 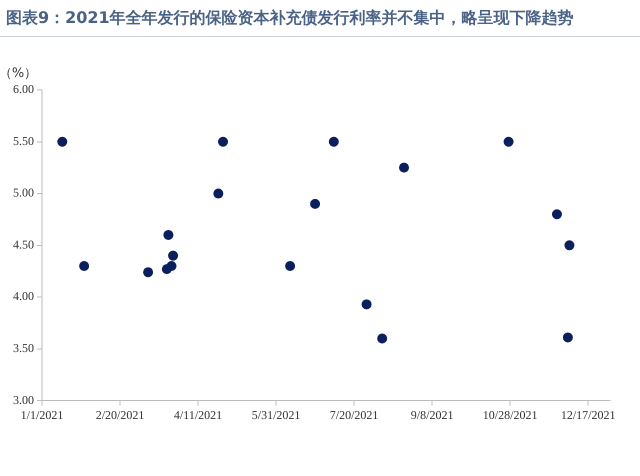 What do you see at coordinates (19, 73) in the screenshot?
I see `y-axis-title: （%）` at bounding box center [19, 73].